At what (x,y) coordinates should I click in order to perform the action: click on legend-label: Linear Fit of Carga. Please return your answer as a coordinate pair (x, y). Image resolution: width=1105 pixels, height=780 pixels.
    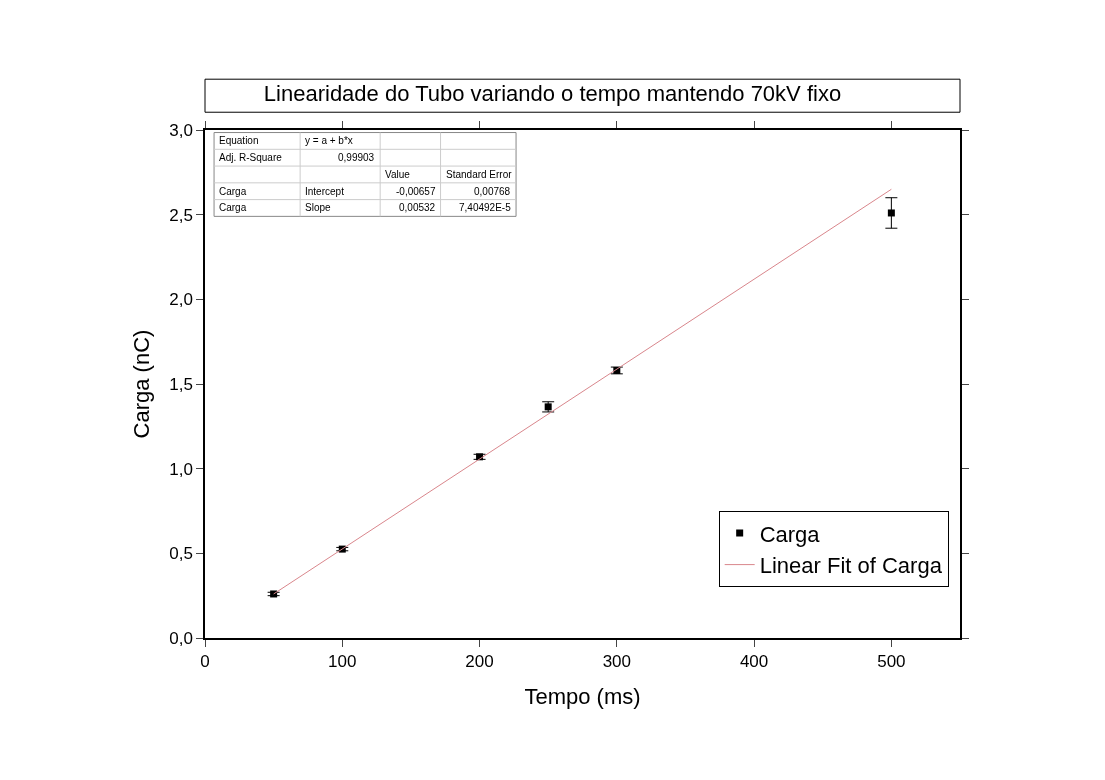
    Looking at the image, I should click on (851, 566).